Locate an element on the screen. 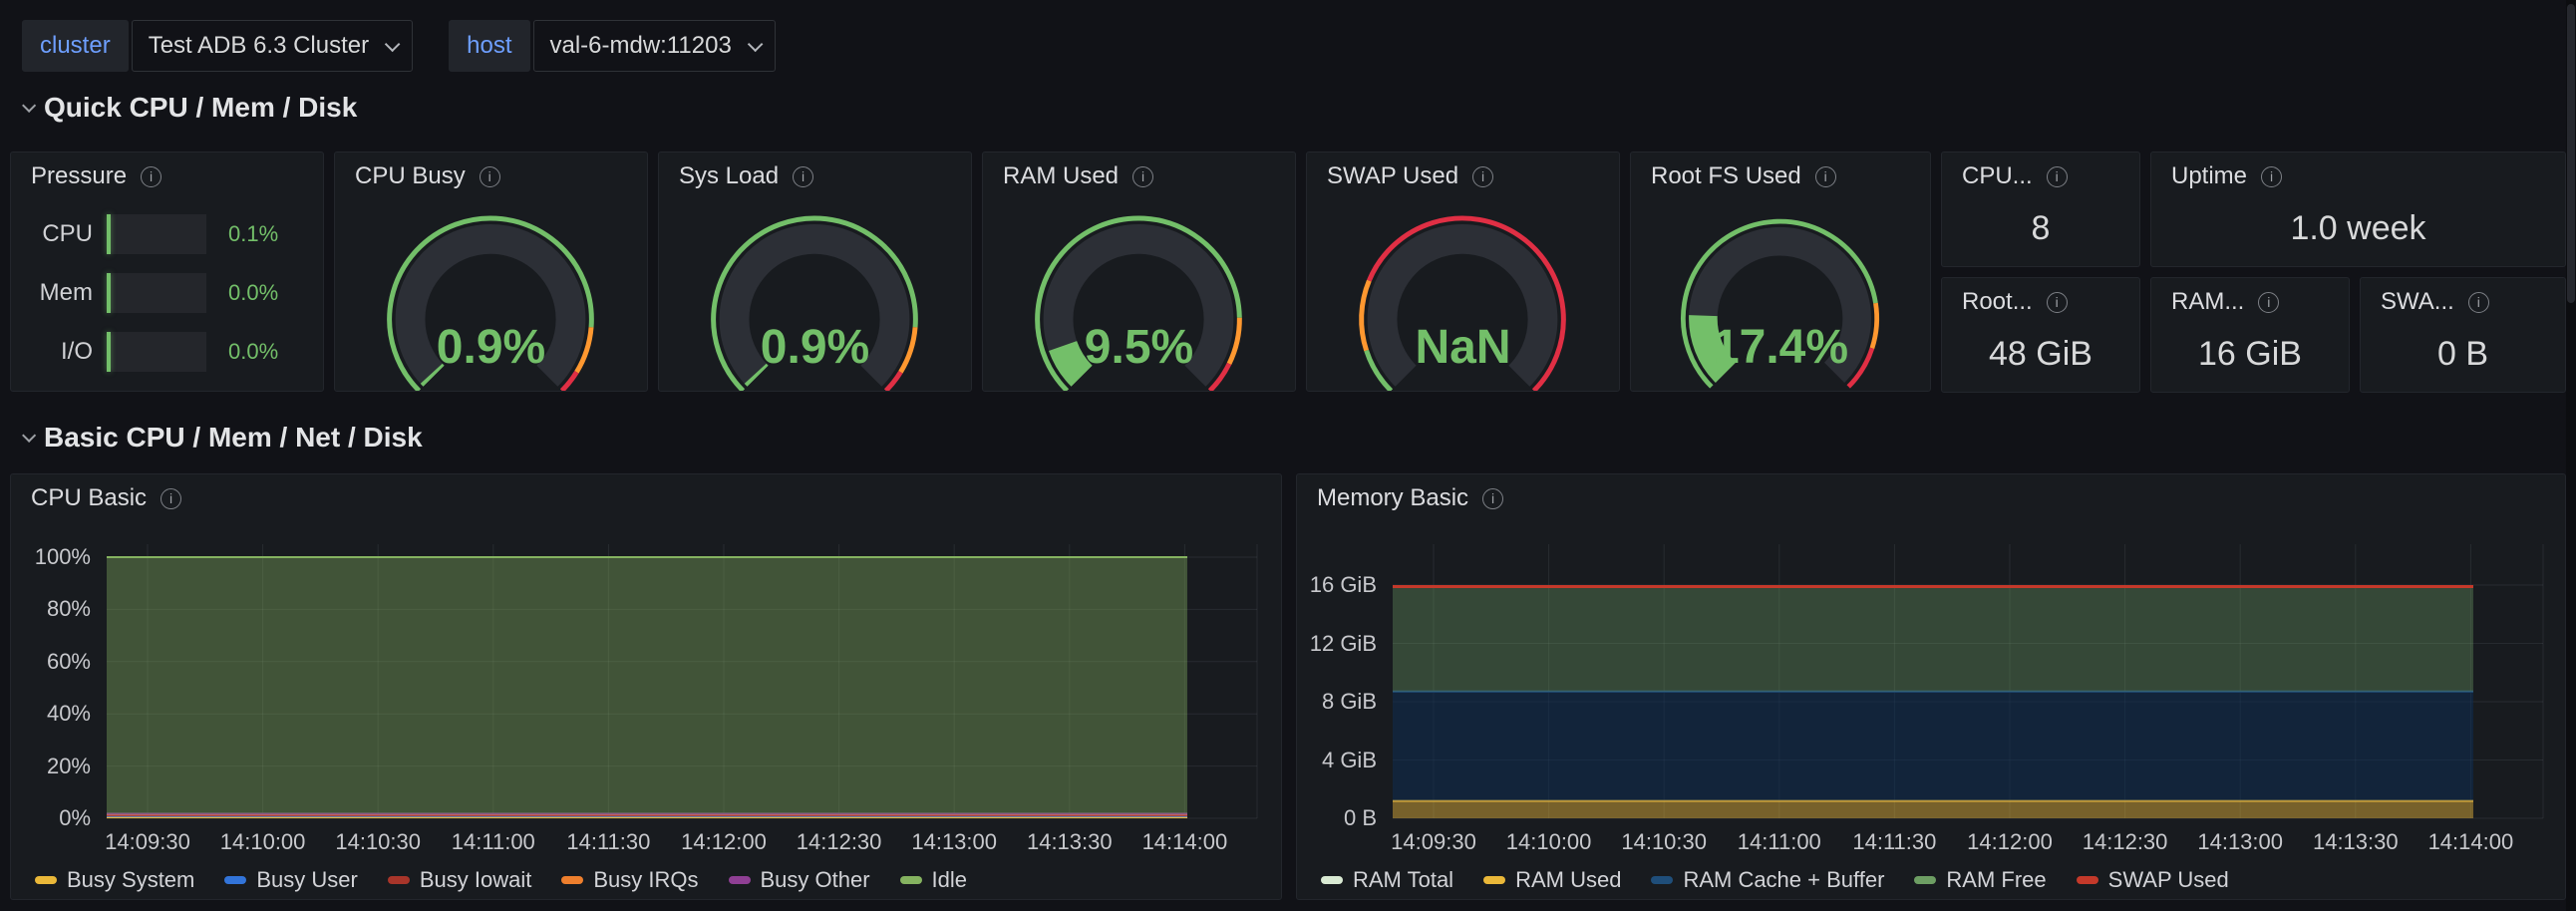  legend-item: Idle is located at coordinates (933, 880).